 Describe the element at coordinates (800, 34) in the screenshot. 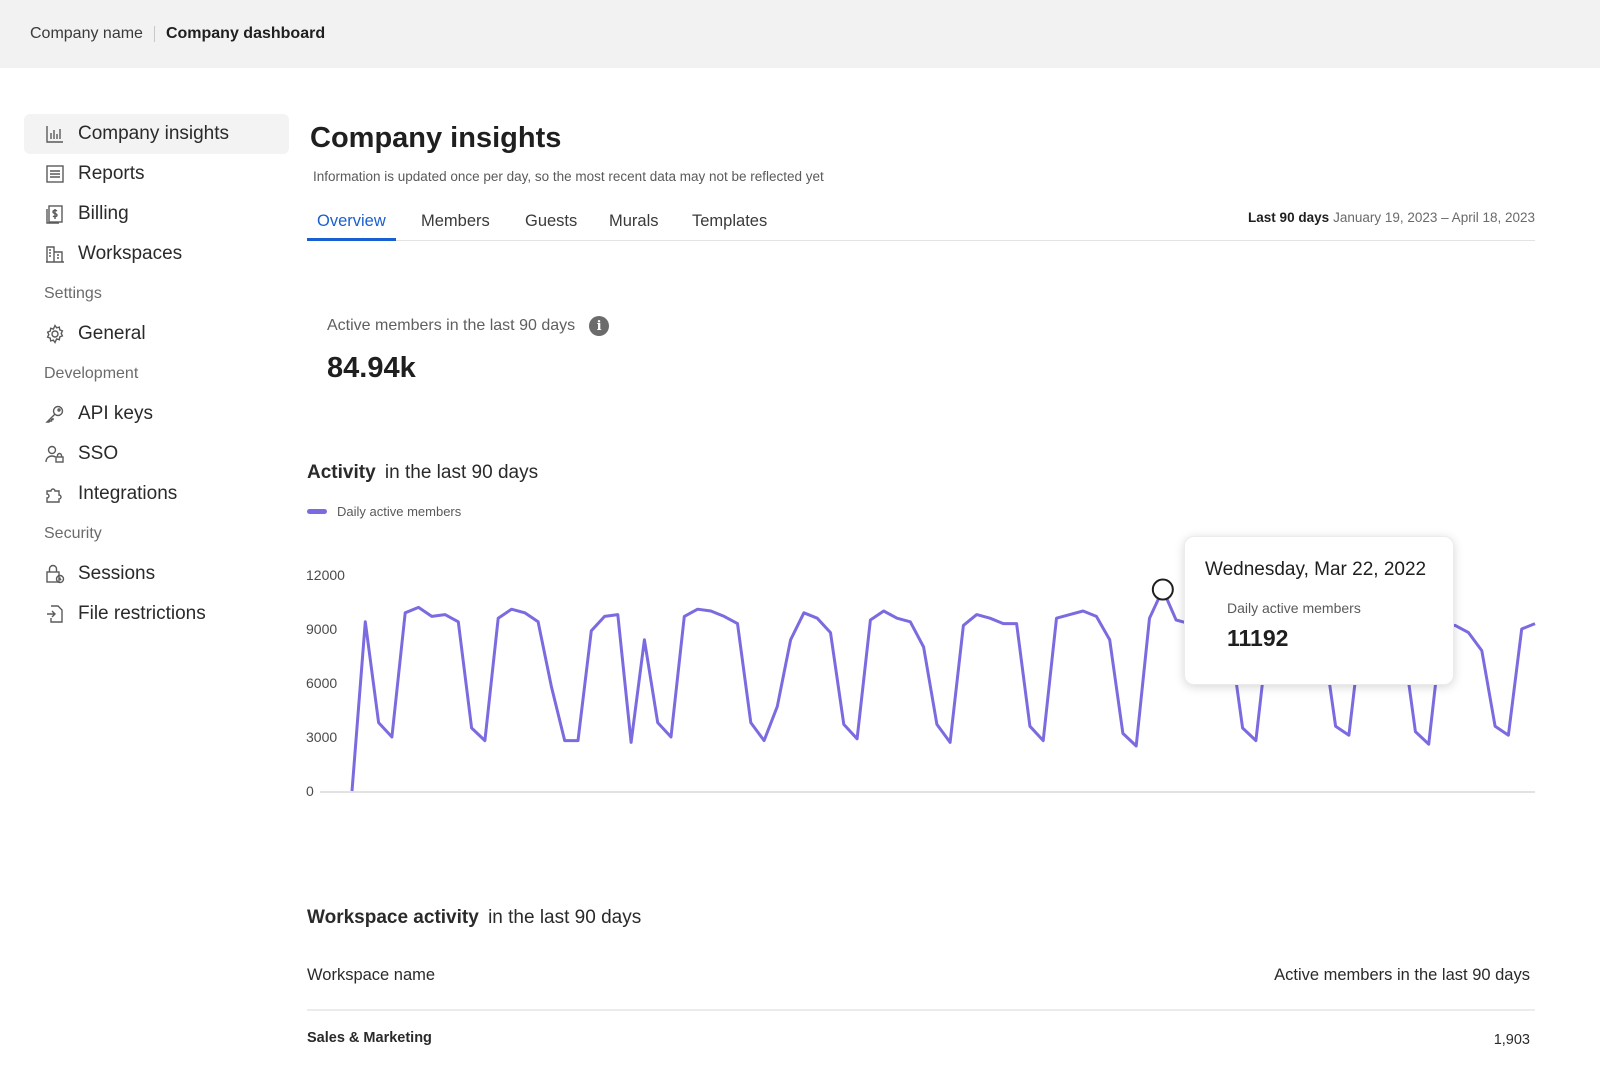

I see `top-bar: Company name Company dashboard` at that location.